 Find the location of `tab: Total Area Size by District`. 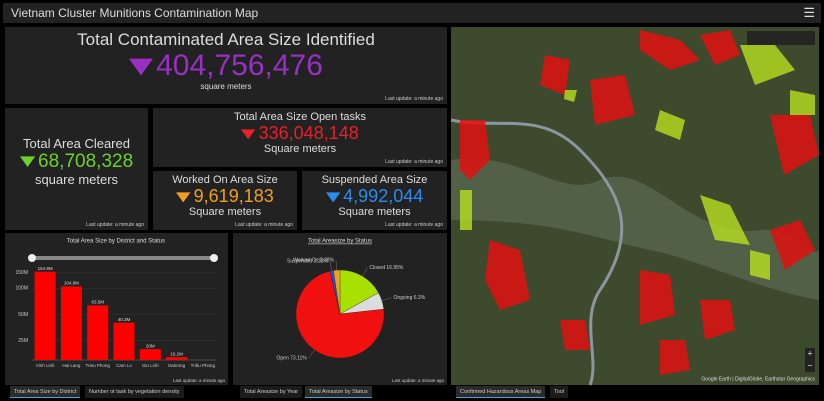

tab: Total Area Size by District is located at coordinates (45, 392).